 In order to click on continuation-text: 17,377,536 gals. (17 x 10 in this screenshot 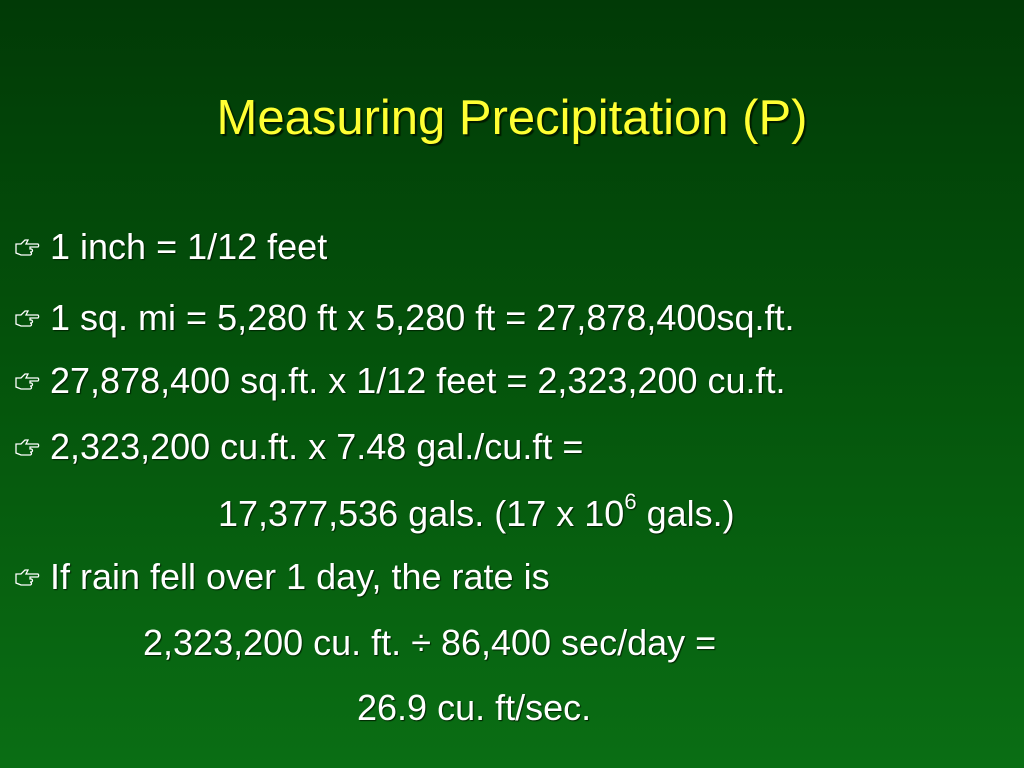, I will do `click(421, 513)`.